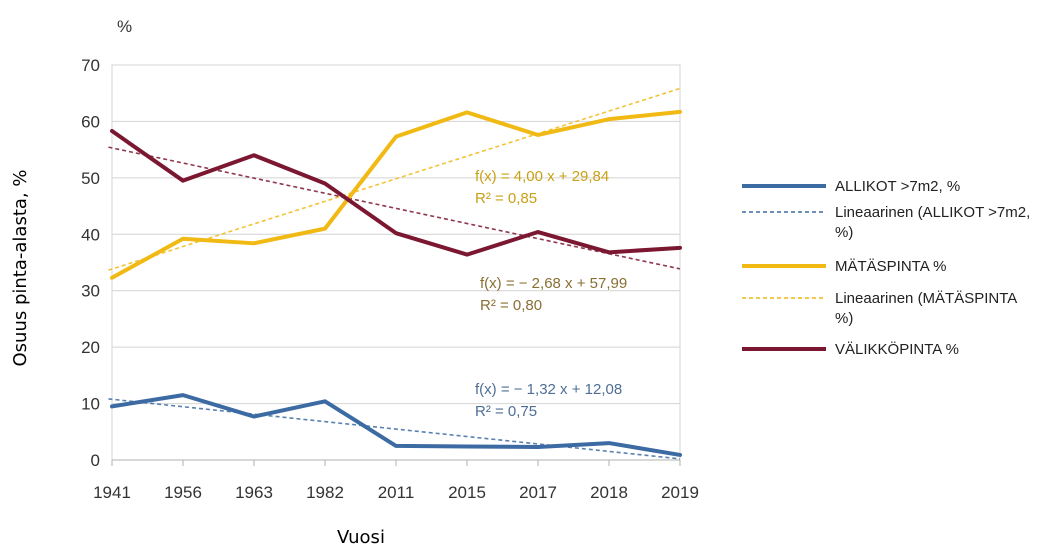 The width and height of the screenshot is (1061, 547). What do you see at coordinates (112, 492) in the screenshot?
I see `x-tick-label: 1941` at bounding box center [112, 492].